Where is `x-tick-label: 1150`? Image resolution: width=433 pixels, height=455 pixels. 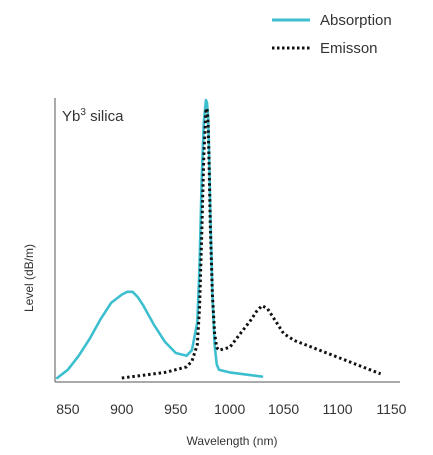 x-tick-label: 1150 is located at coordinates (391, 409).